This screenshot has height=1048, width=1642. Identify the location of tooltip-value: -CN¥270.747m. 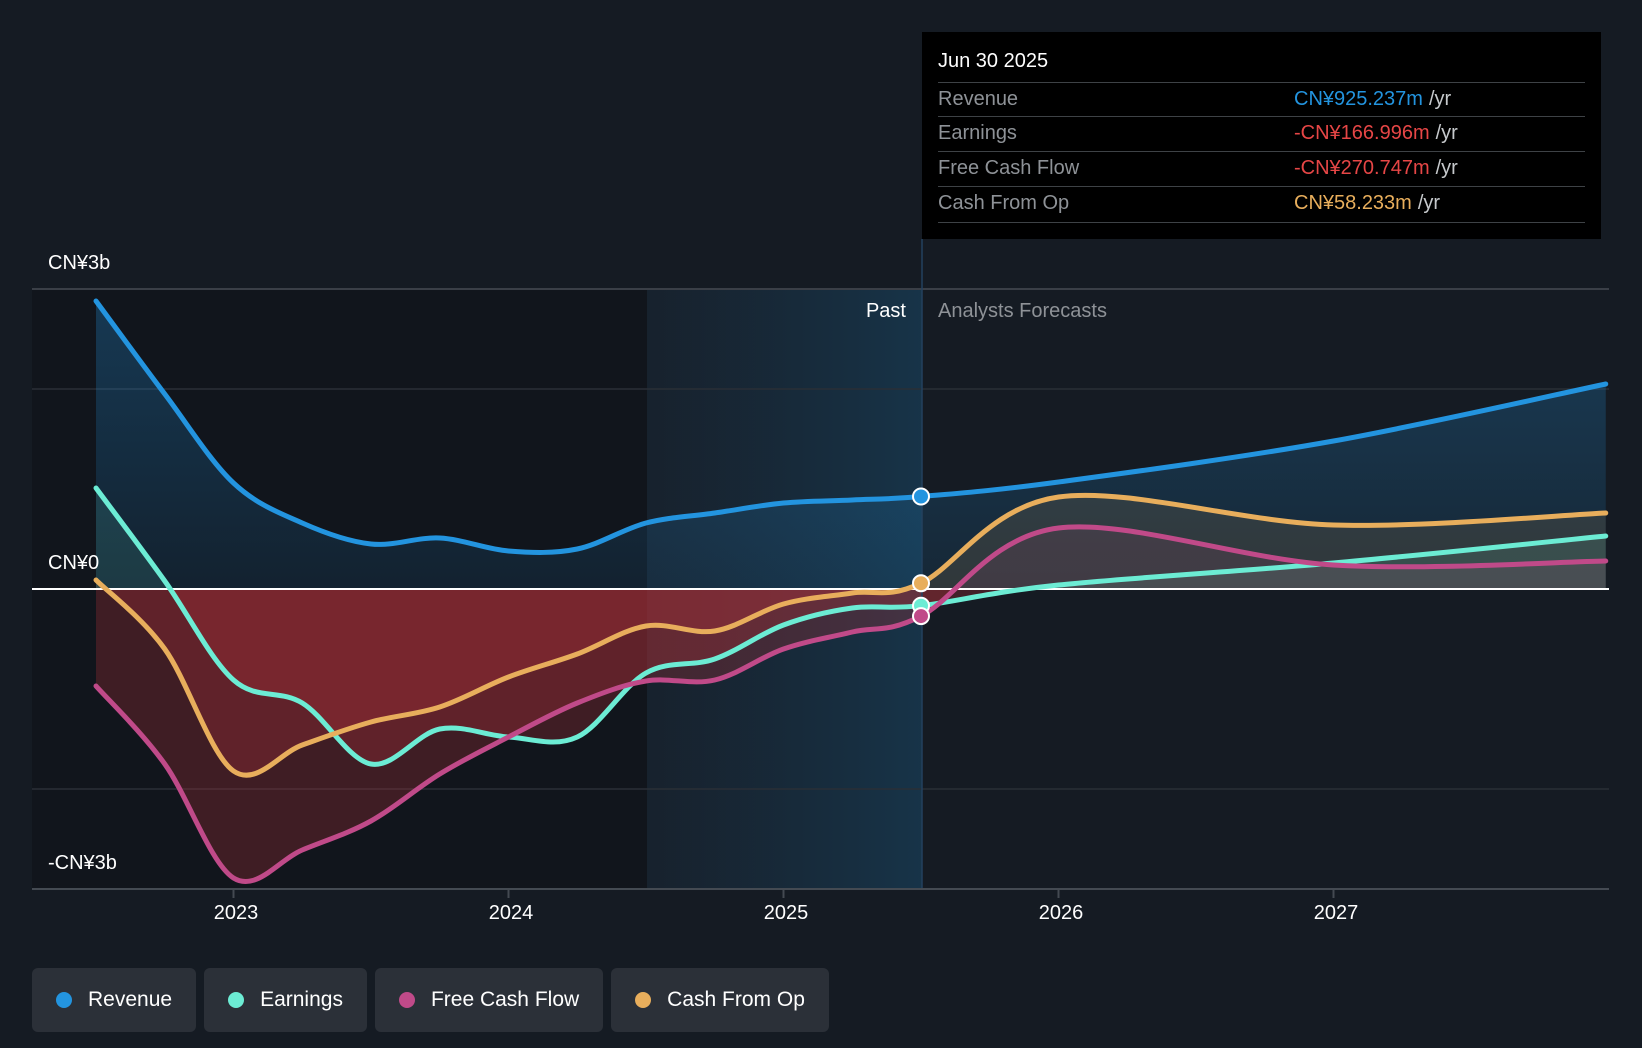
(1362, 168).